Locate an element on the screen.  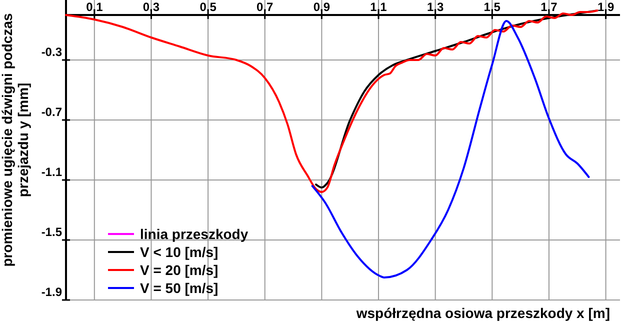
x-tick-label: 1.3 is located at coordinates (435, 7).